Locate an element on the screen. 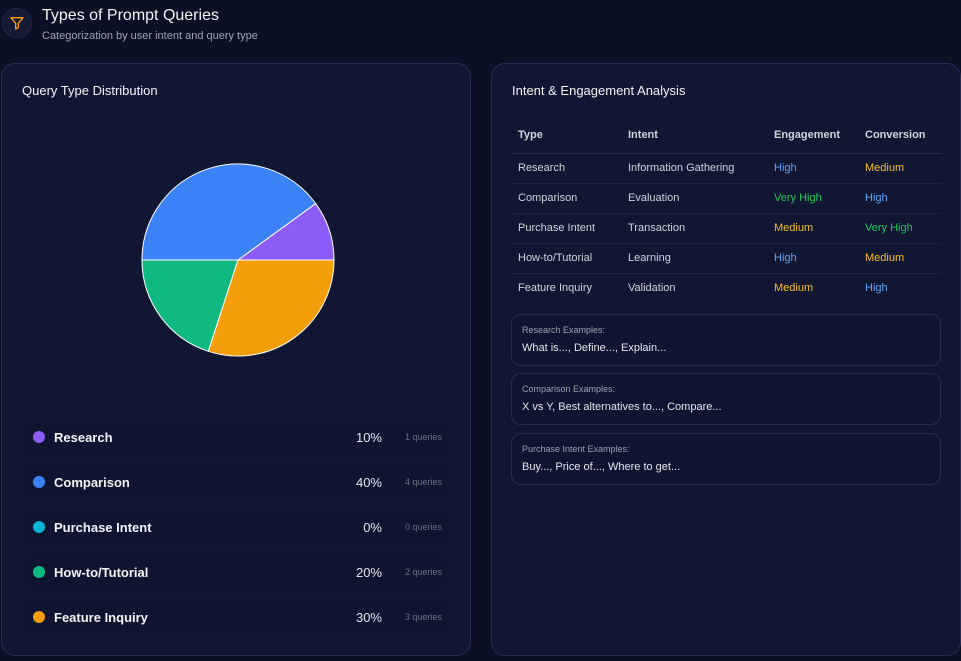  pie-slice-comparison is located at coordinates (229, 212).